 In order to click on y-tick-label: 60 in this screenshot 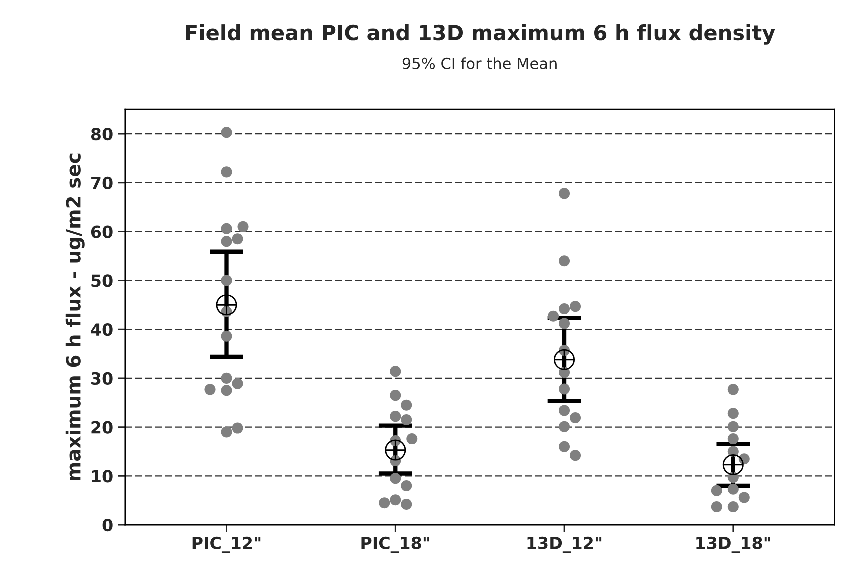, I will do `click(102, 232)`.